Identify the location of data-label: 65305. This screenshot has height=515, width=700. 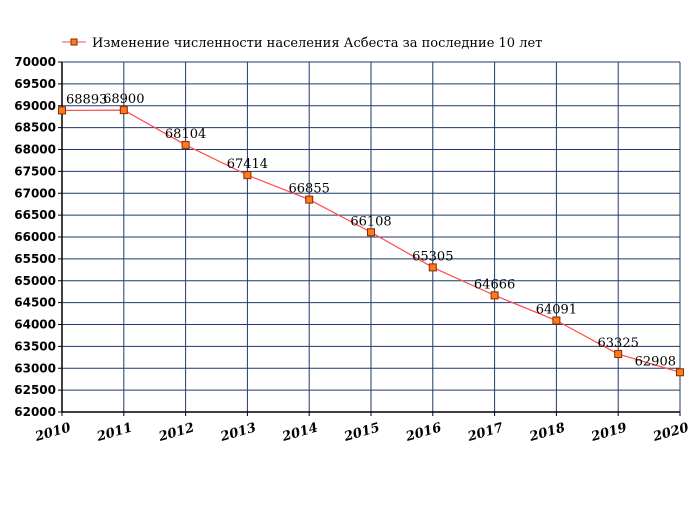
(432, 256).